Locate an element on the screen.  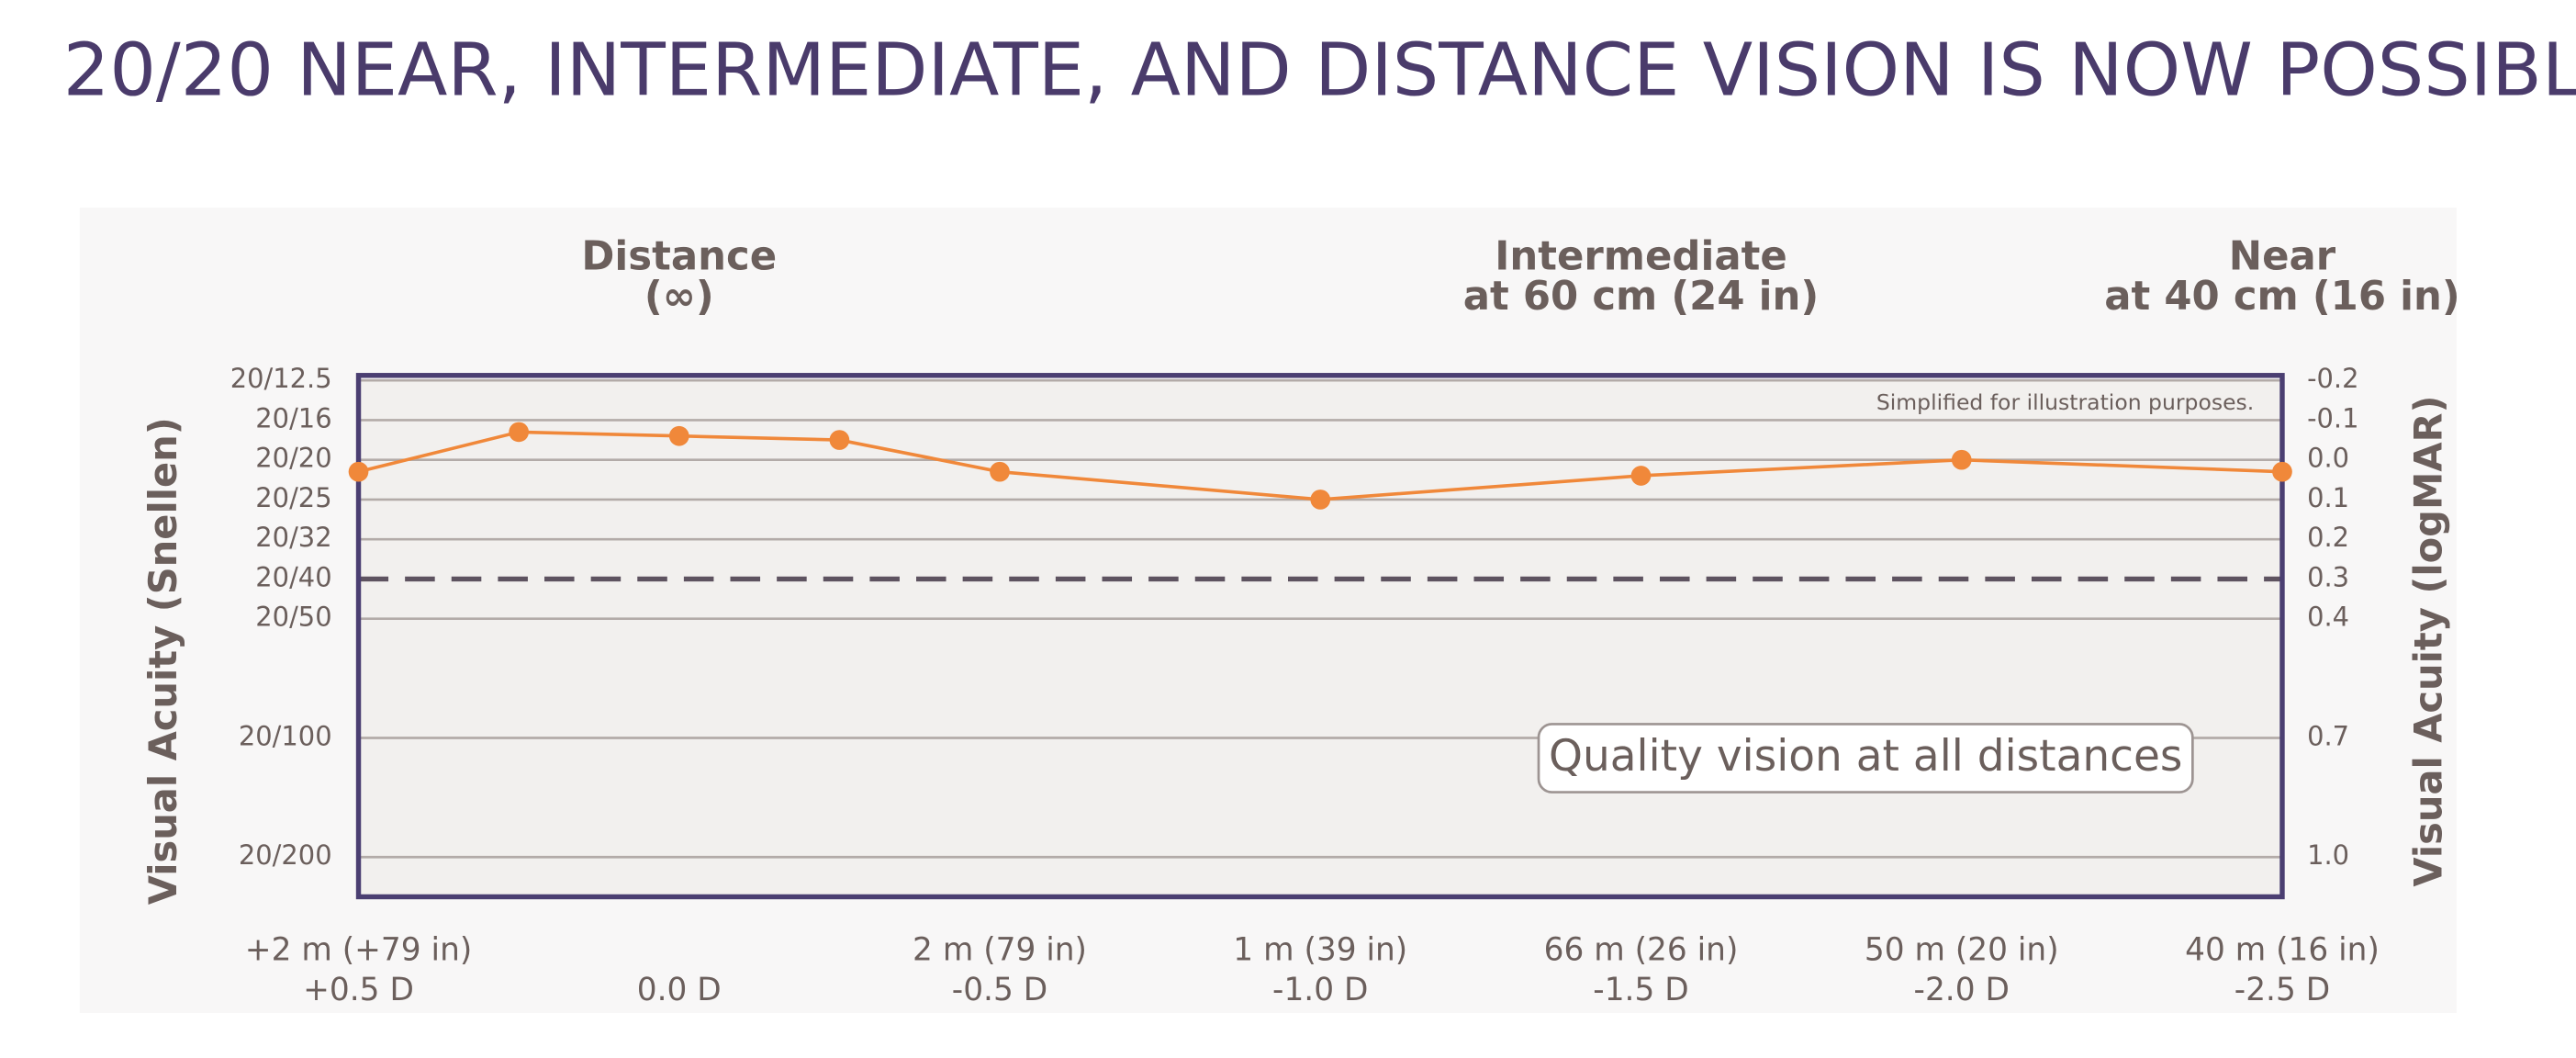
x-tick-label: -0.5 D is located at coordinates (999, 990).